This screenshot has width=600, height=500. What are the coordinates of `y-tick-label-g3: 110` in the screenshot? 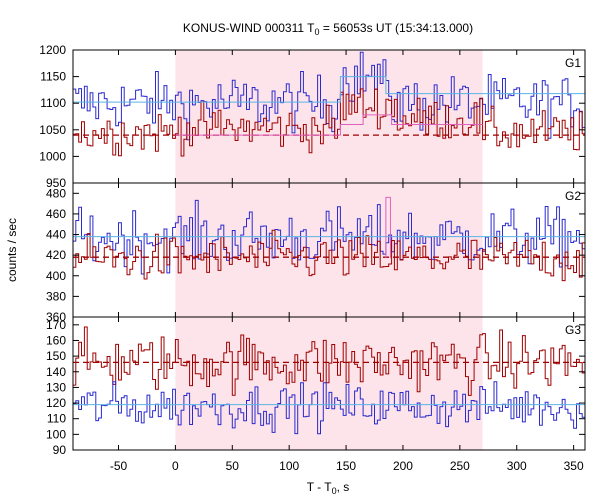 It's located at (56, 419).